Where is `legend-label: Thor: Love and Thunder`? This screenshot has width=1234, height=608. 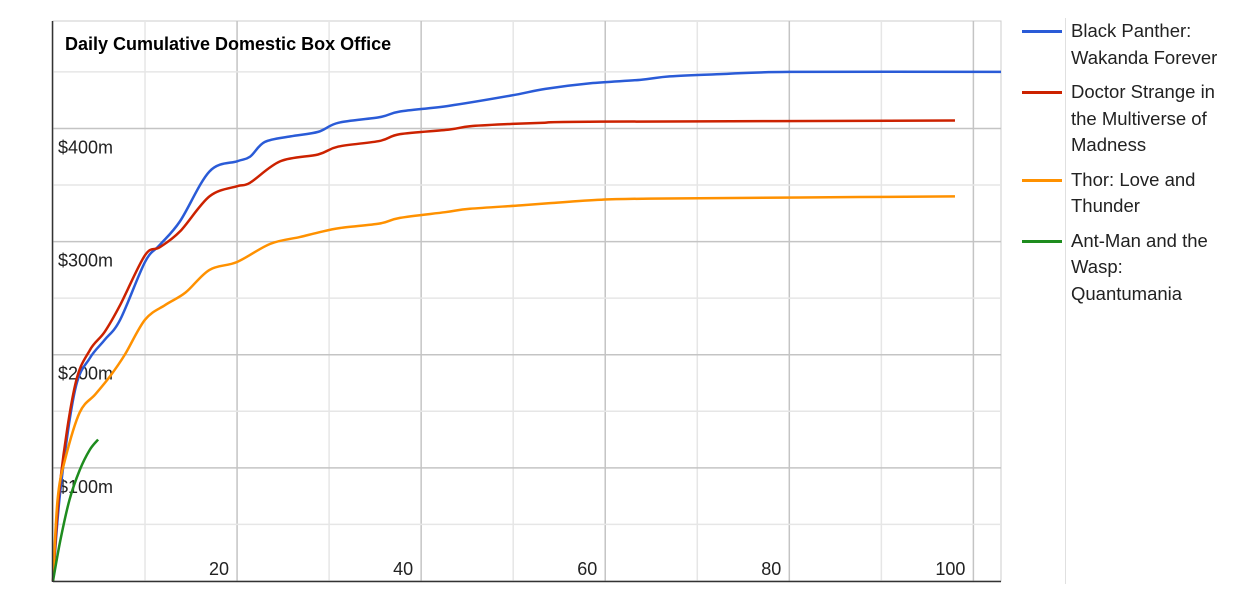
legend-label: Thor: Love and Thunder is located at coordinates (1133, 192).